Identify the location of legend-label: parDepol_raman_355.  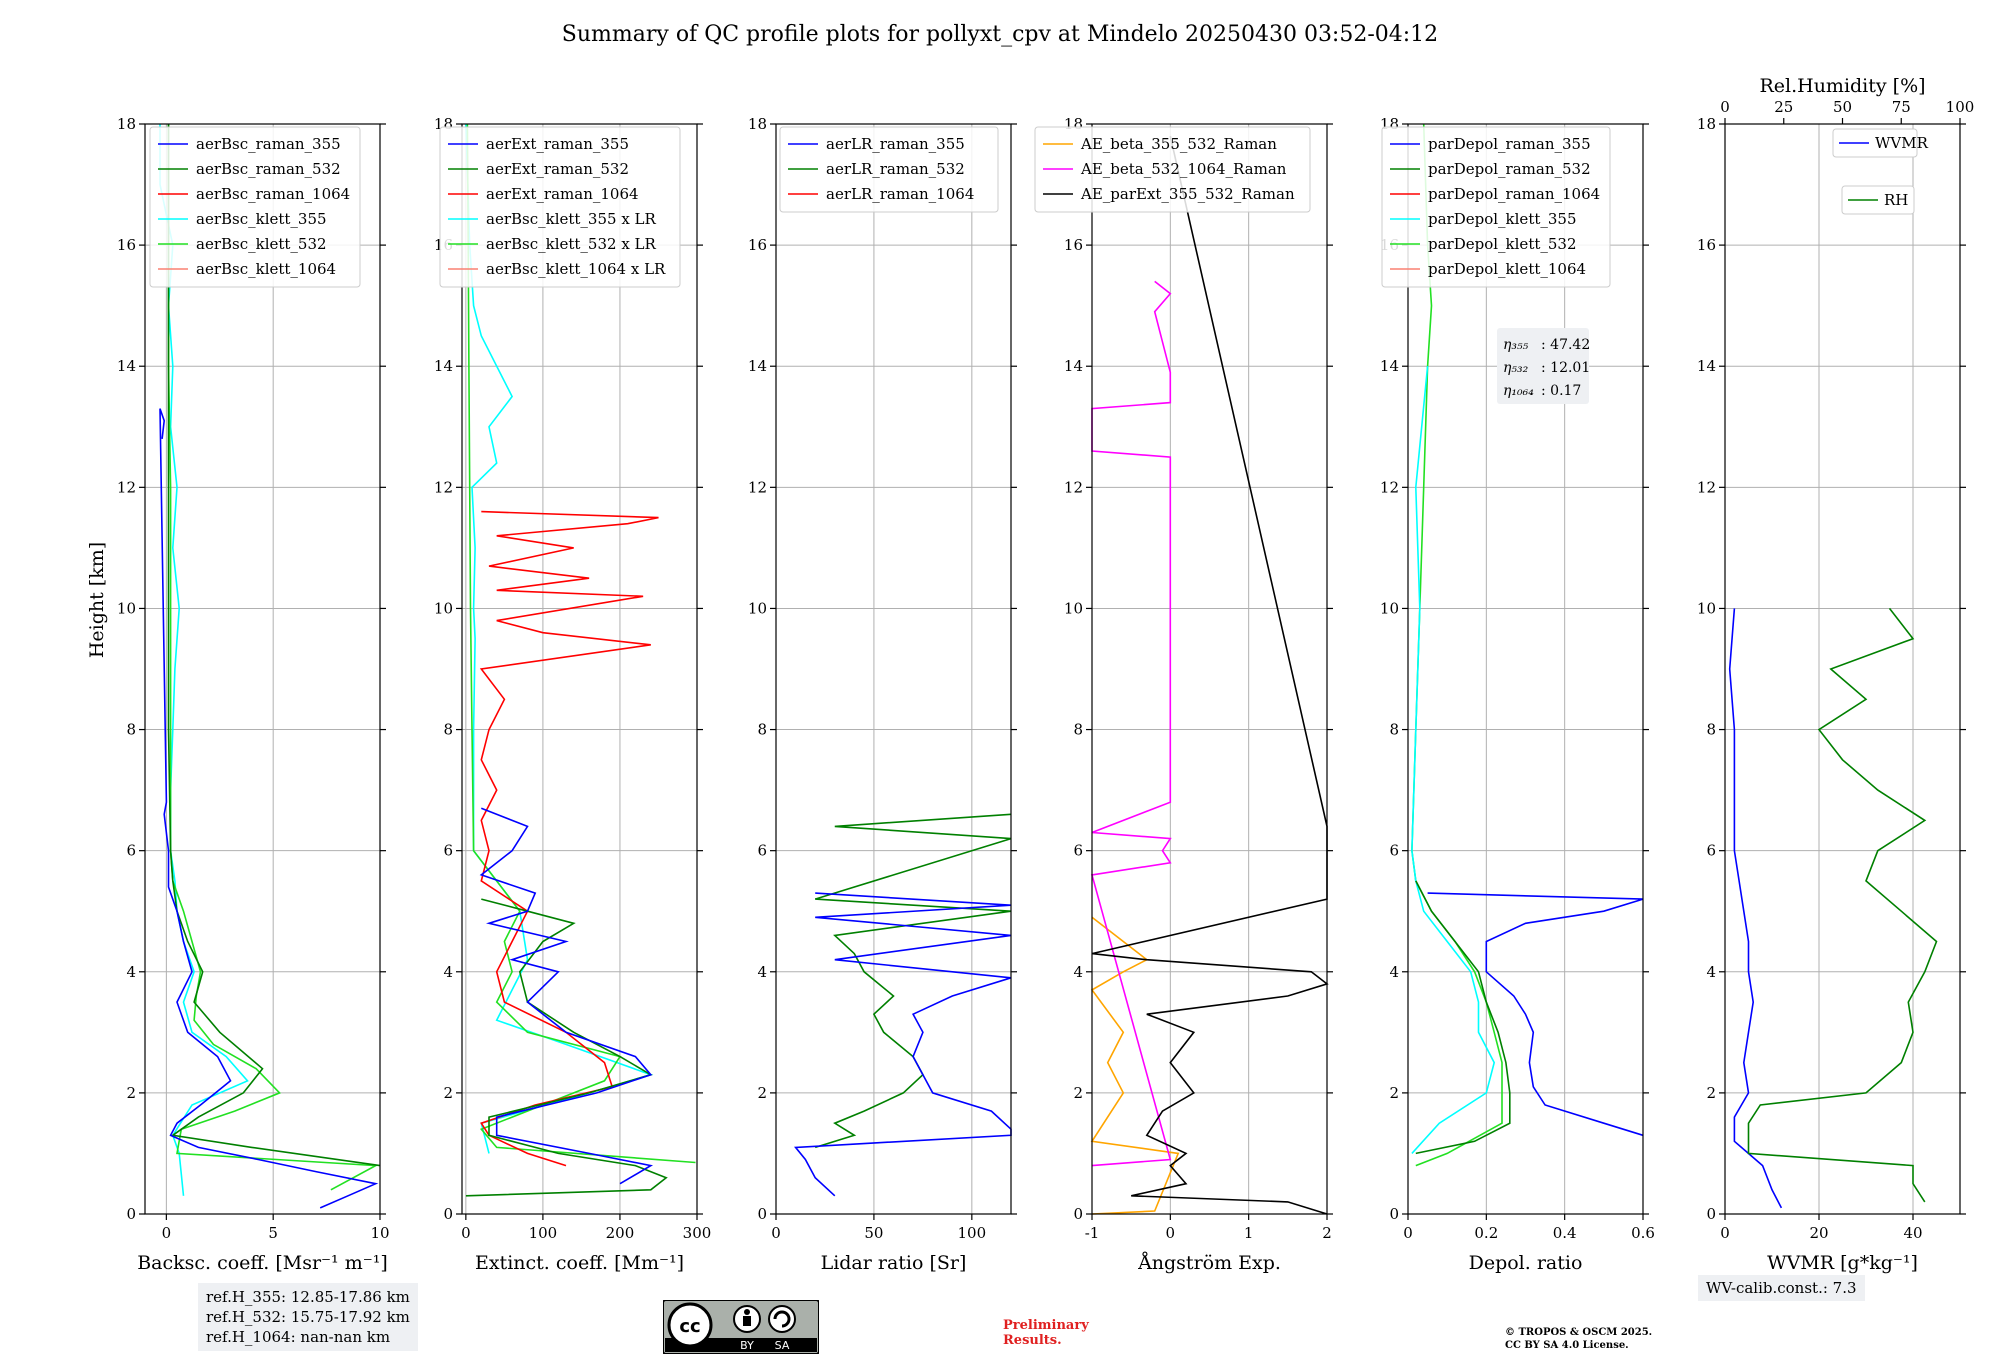
(1509, 144).